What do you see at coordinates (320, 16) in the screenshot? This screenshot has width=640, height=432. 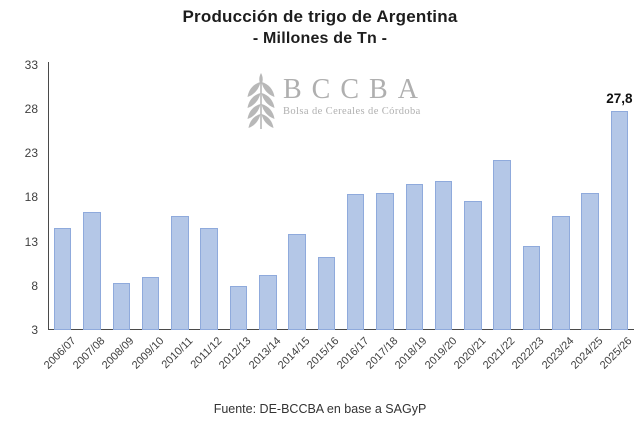 I see `chart-title: Producción de trigo de Argentina` at bounding box center [320, 16].